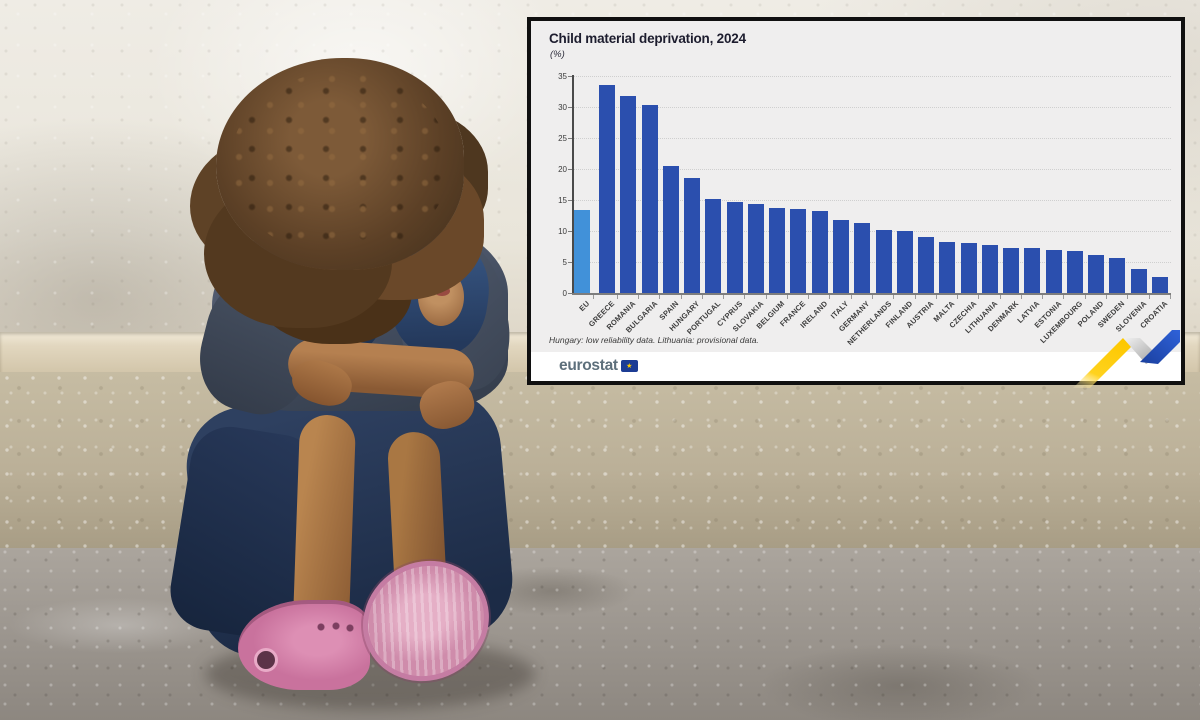 This screenshot has width=1200, height=720. Describe the element at coordinates (713, 246) in the screenshot. I see `bar-portugal` at that location.